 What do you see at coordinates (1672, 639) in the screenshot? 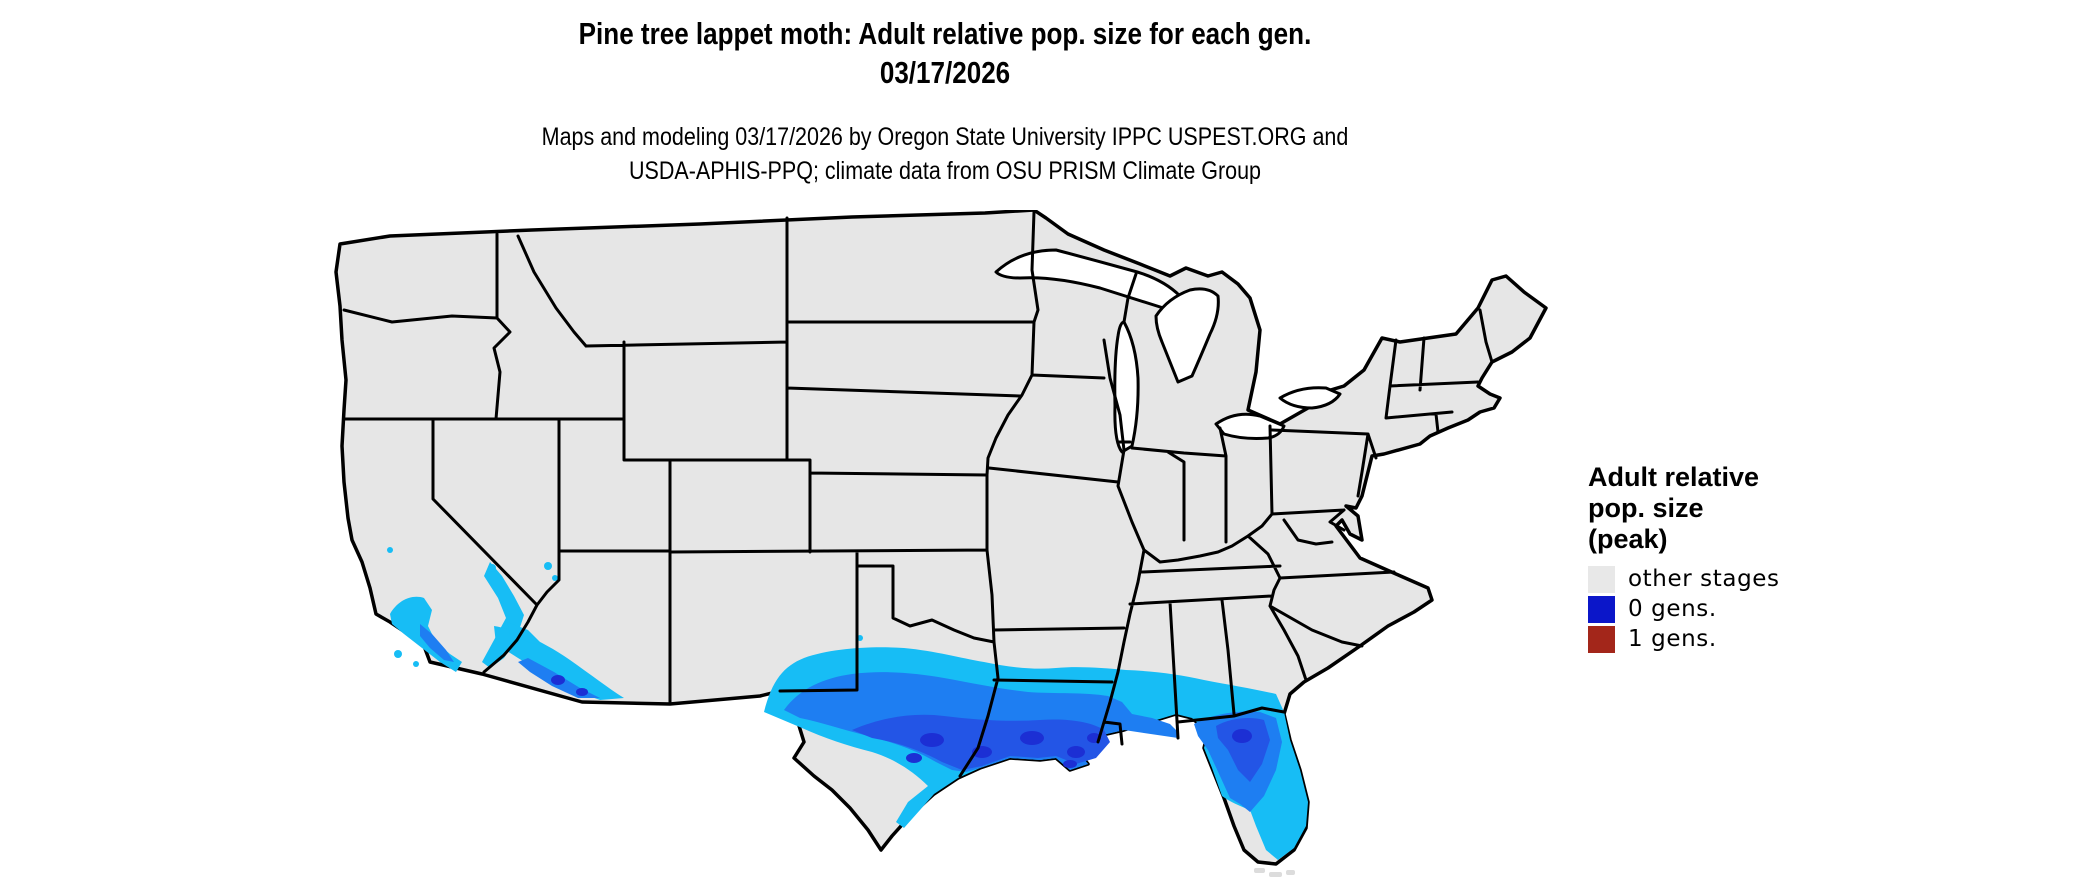
I see `legend-label-1-gens: 1 gens.` at bounding box center [1672, 639].